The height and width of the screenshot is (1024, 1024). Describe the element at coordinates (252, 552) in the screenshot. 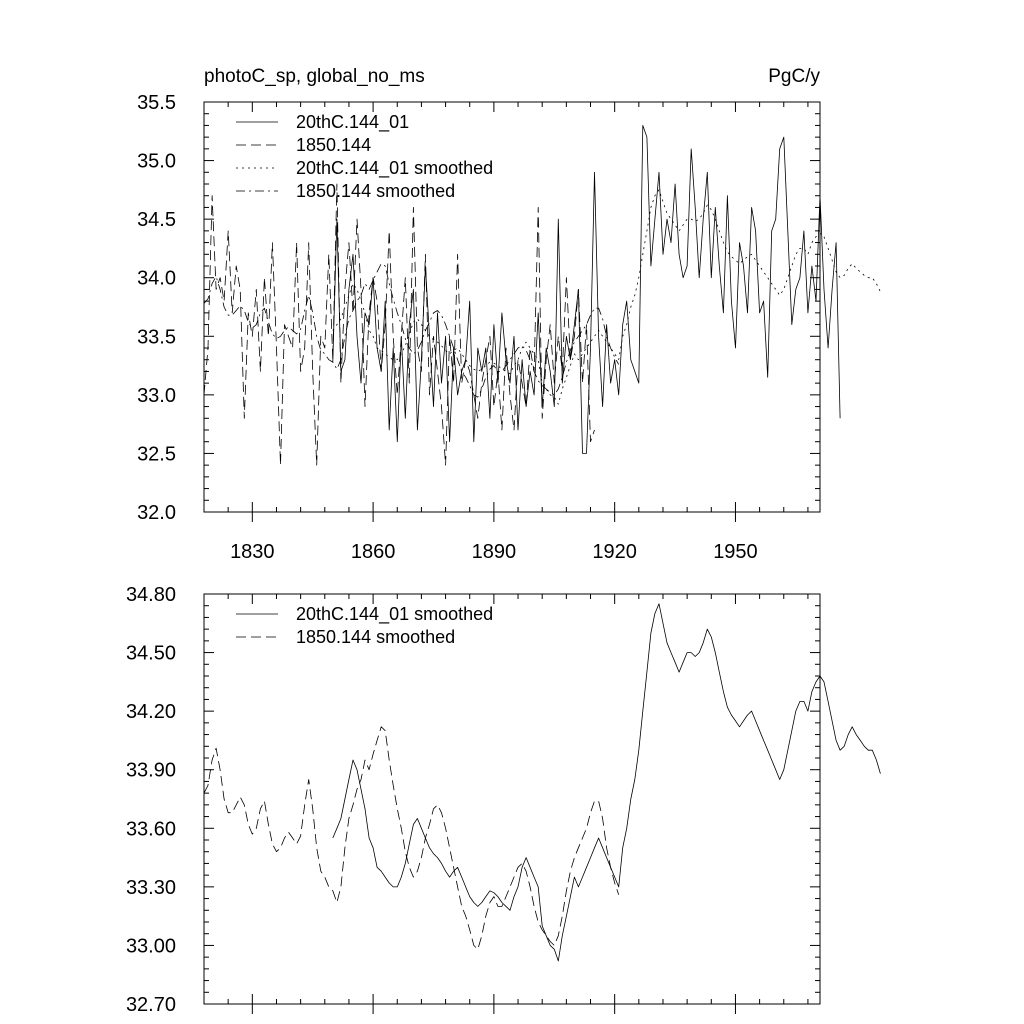

I see `x-tick-label: 1830` at that location.